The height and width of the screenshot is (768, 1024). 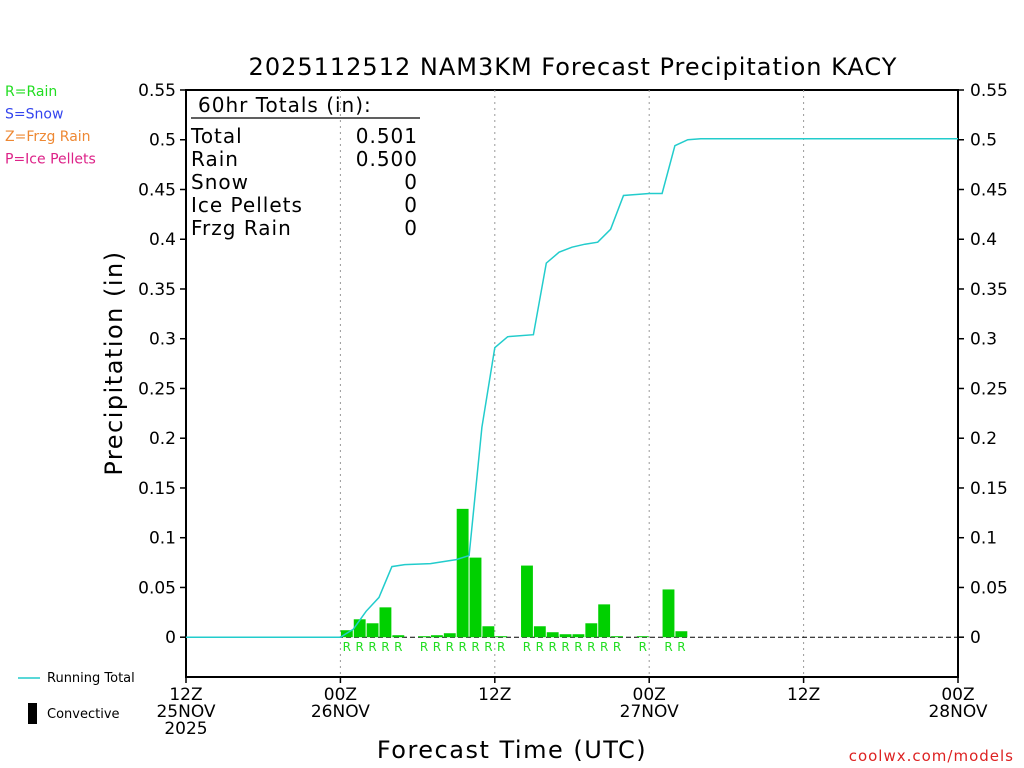 I want to click on x-tick-label: 27NOV, so click(x=649, y=712).